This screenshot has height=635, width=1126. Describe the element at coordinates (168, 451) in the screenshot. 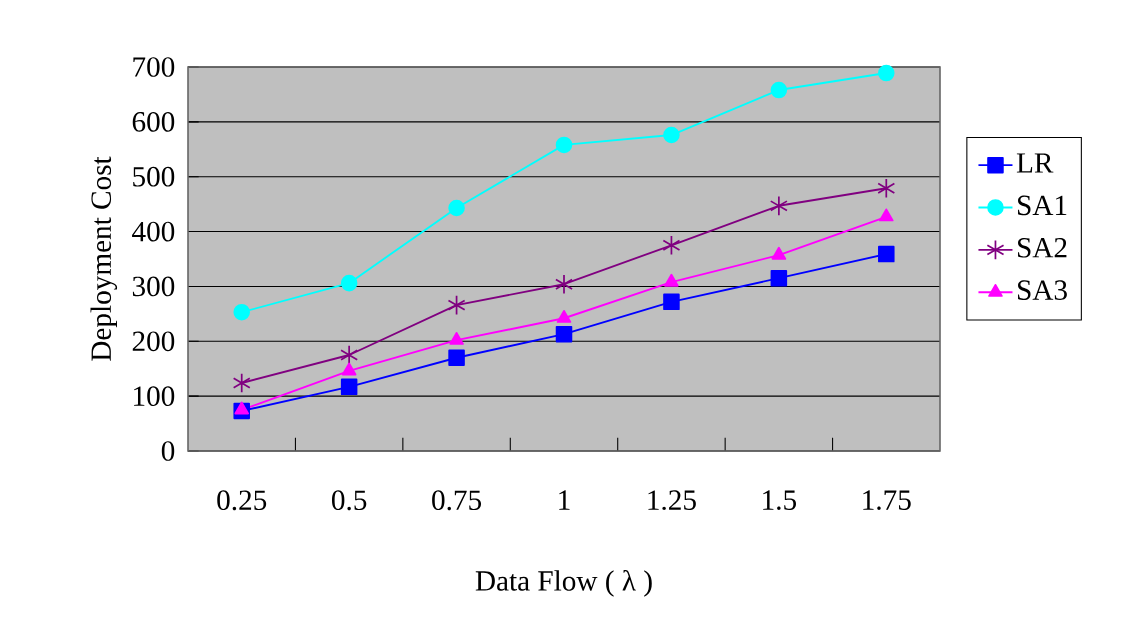

I see `y-tick-label: 0` at that location.